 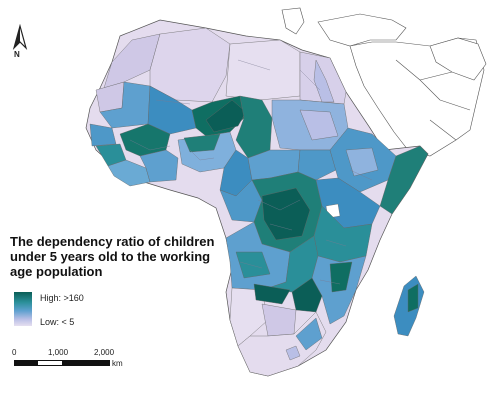 What do you see at coordinates (272, 294) in the screenshot?
I see `region-caprivi` at bounding box center [272, 294].